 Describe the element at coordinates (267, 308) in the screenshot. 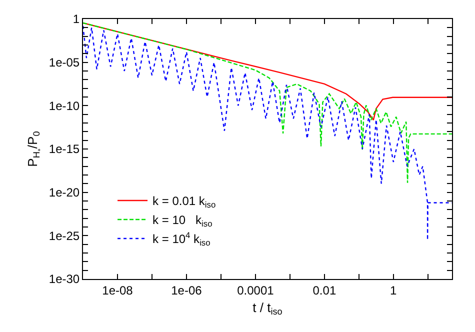

I see `x-axis-title: t / t$_{iso}$` at that location.